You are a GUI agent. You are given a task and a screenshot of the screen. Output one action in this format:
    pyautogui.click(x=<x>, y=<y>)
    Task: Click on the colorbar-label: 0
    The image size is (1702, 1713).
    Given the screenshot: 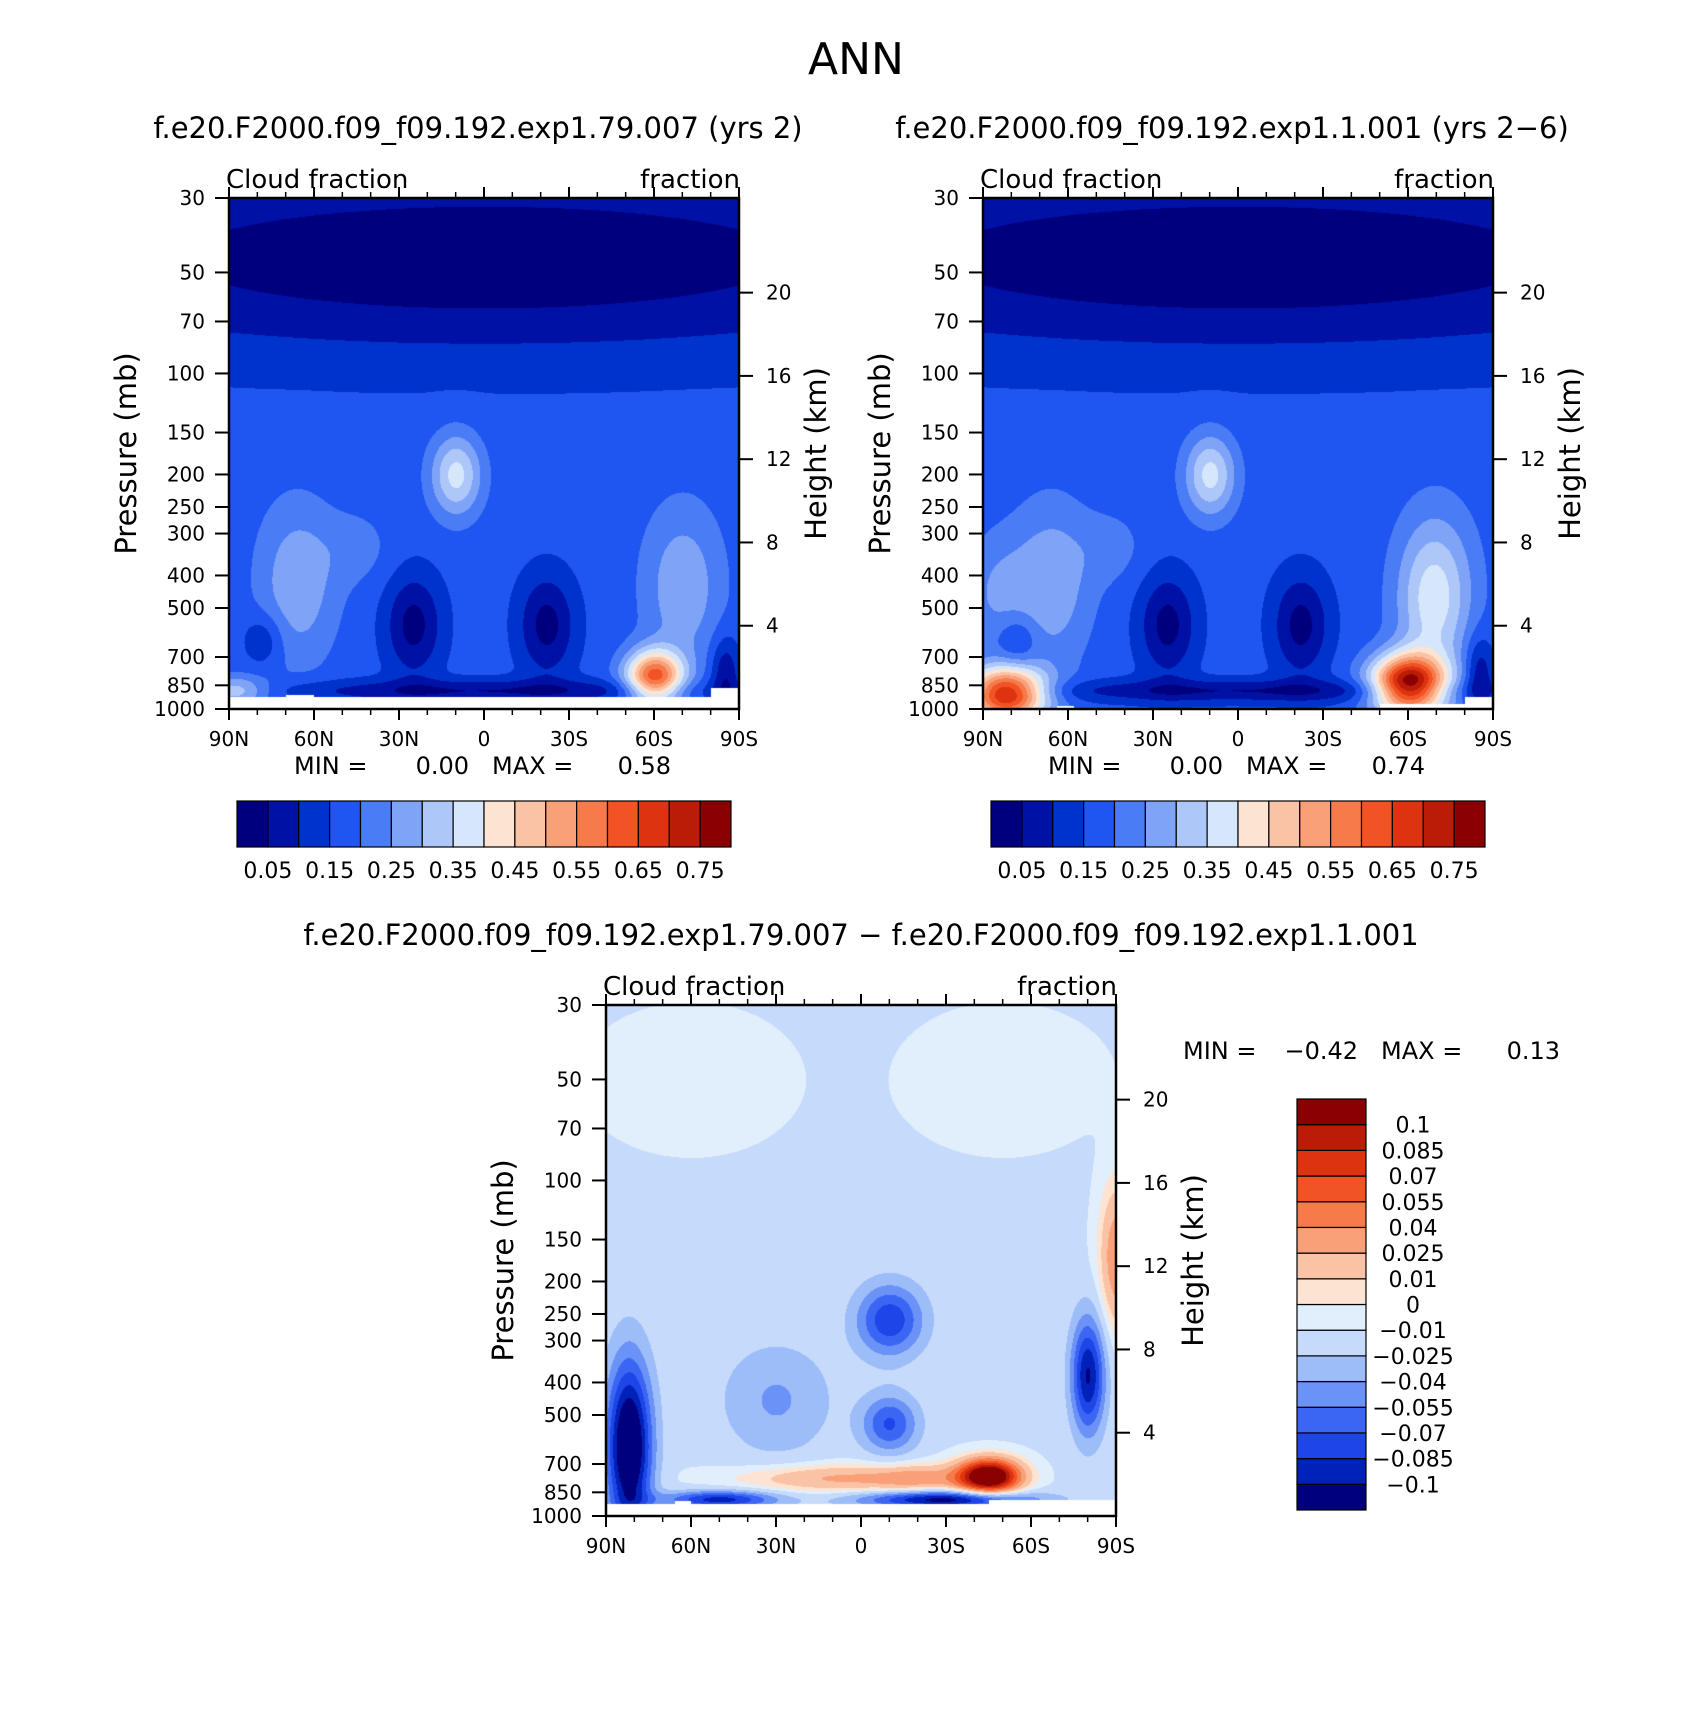 What is the action you would take?
    pyautogui.click(x=1413, y=1306)
    